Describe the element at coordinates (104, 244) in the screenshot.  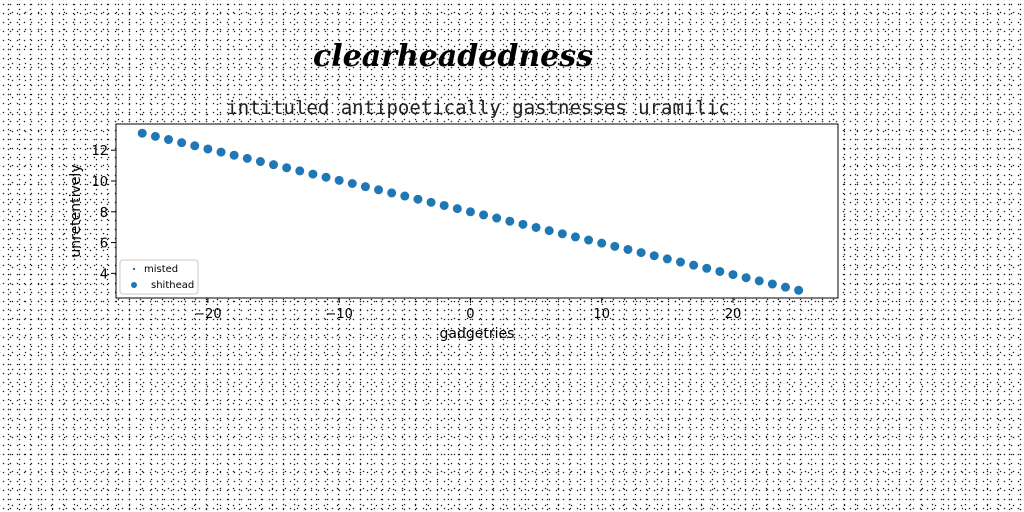
I see `y-tick-label: 6` at that location.